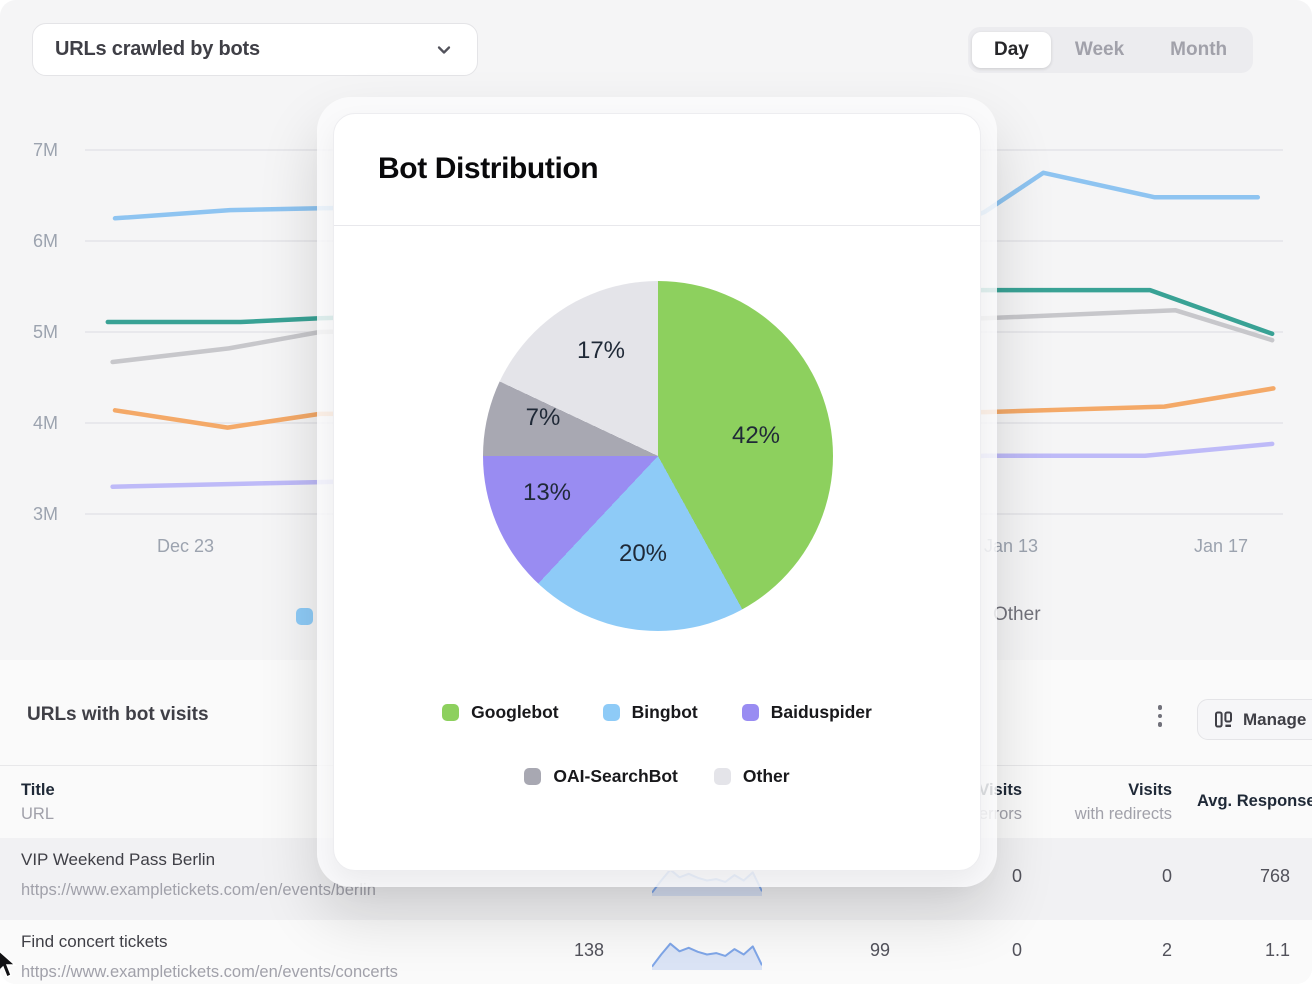 This screenshot has height=984, width=1312. What do you see at coordinates (806, 712) in the screenshot?
I see `legend-item-baiduspider: Baiduspider` at bounding box center [806, 712].